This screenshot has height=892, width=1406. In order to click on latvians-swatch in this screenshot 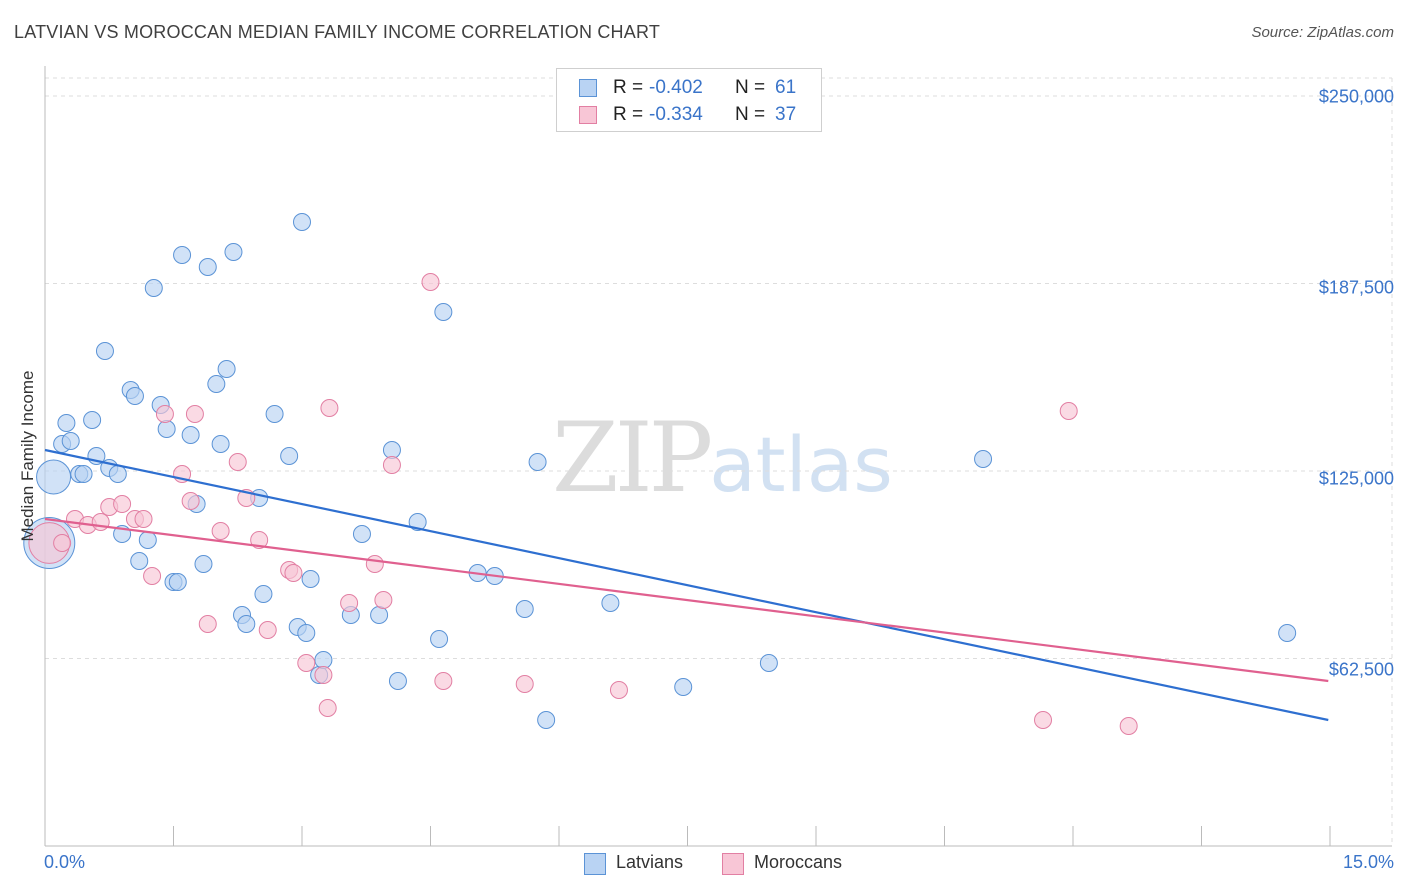, I will do `click(588, 88)`.